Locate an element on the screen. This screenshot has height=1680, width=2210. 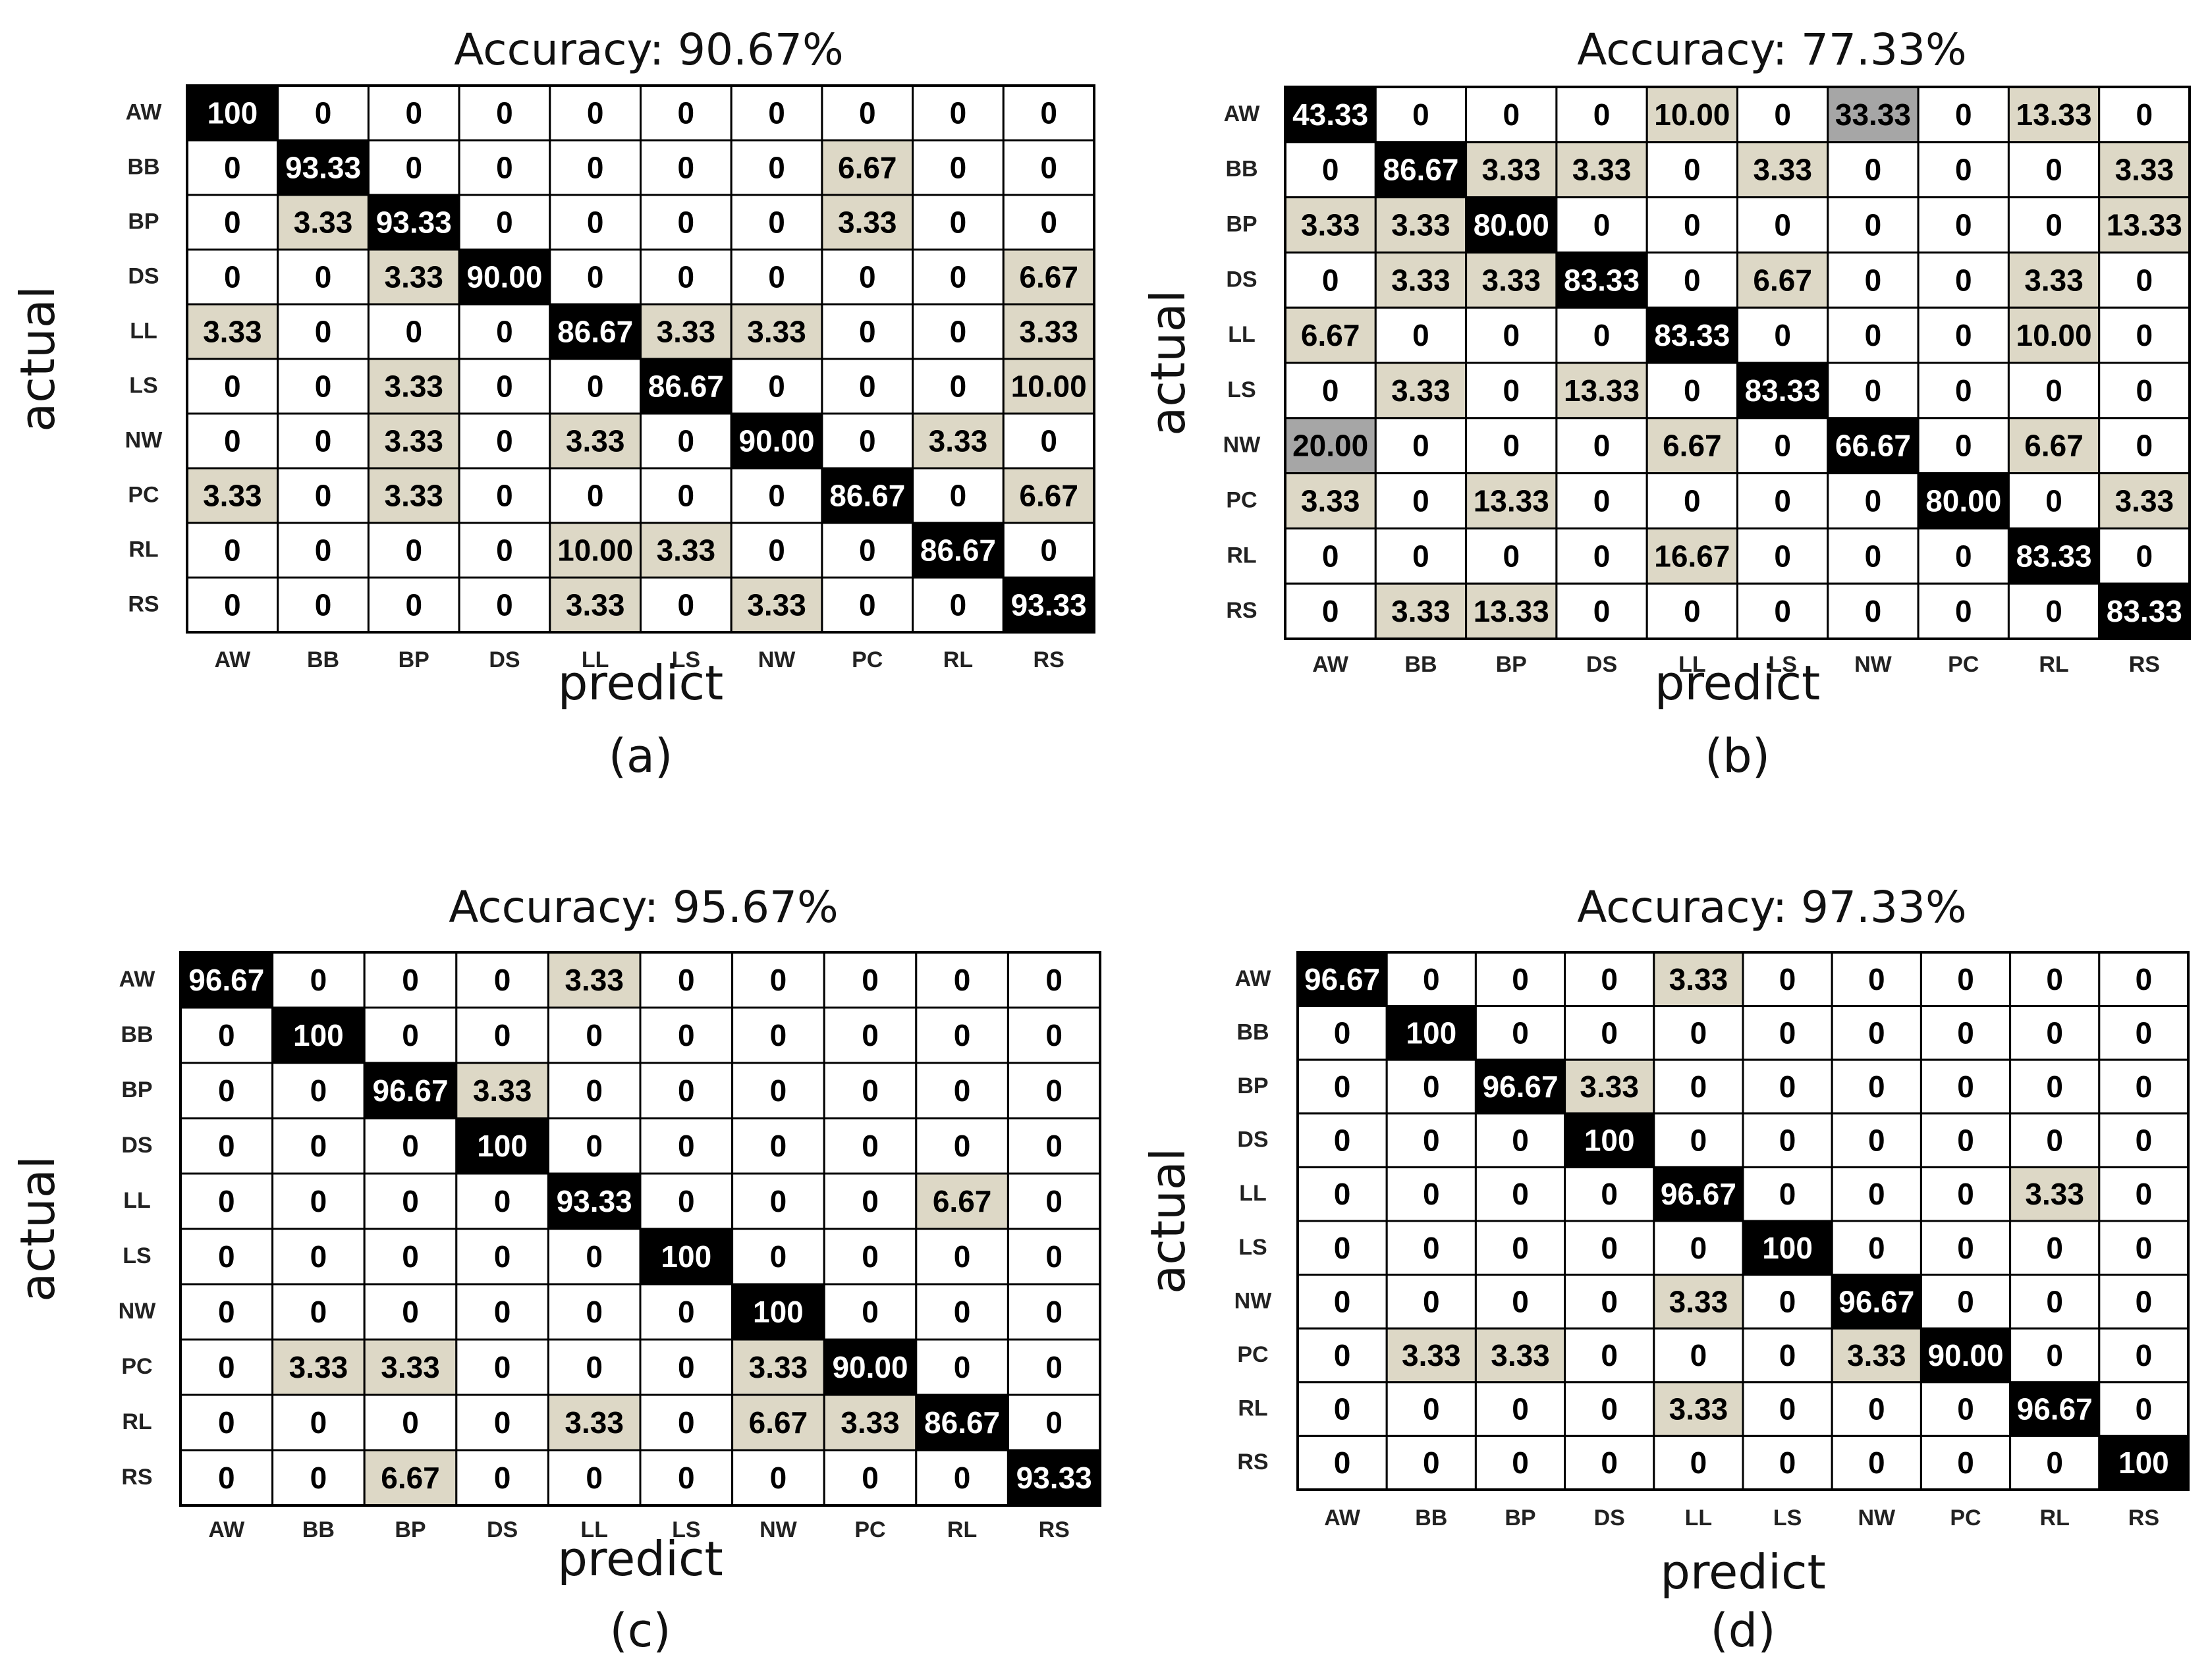
cell-value-label: 86.67 is located at coordinates (686, 386).